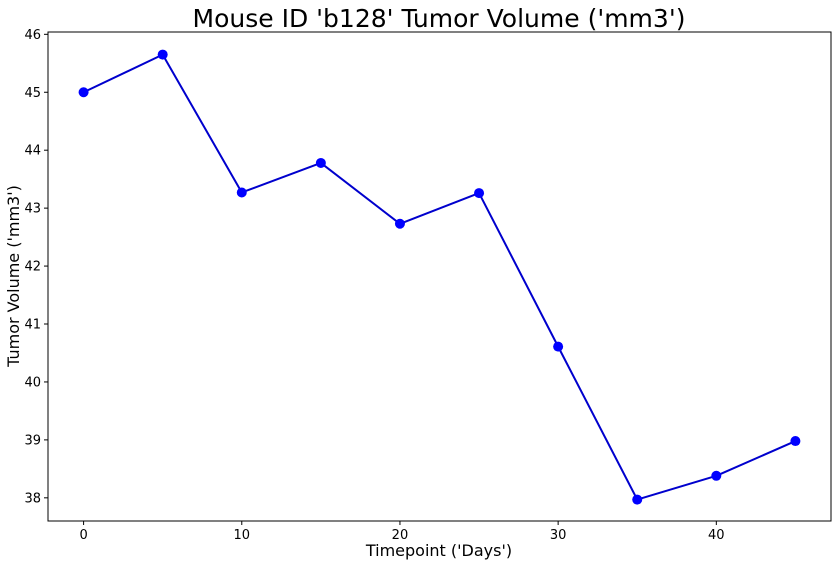  What do you see at coordinates (32, 35) in the screenshot?
I see `y-tick-label: 46` at bounding box center [32, 35].